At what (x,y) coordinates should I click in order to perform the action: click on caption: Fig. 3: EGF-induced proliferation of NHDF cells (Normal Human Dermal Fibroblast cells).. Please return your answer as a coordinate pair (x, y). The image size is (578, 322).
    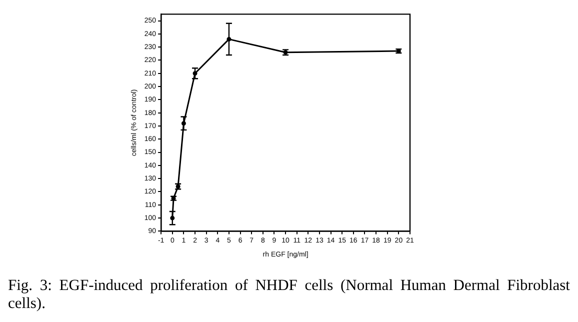
    Looking at the image, I should click on (289, 295).